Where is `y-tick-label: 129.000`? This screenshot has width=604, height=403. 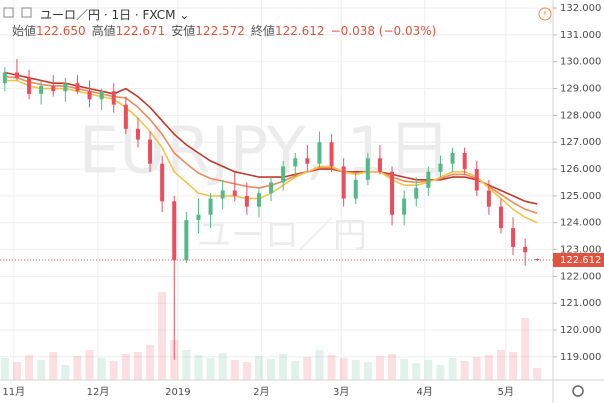
y-tick-label: 129.000 is located at coordinates (580, 89).